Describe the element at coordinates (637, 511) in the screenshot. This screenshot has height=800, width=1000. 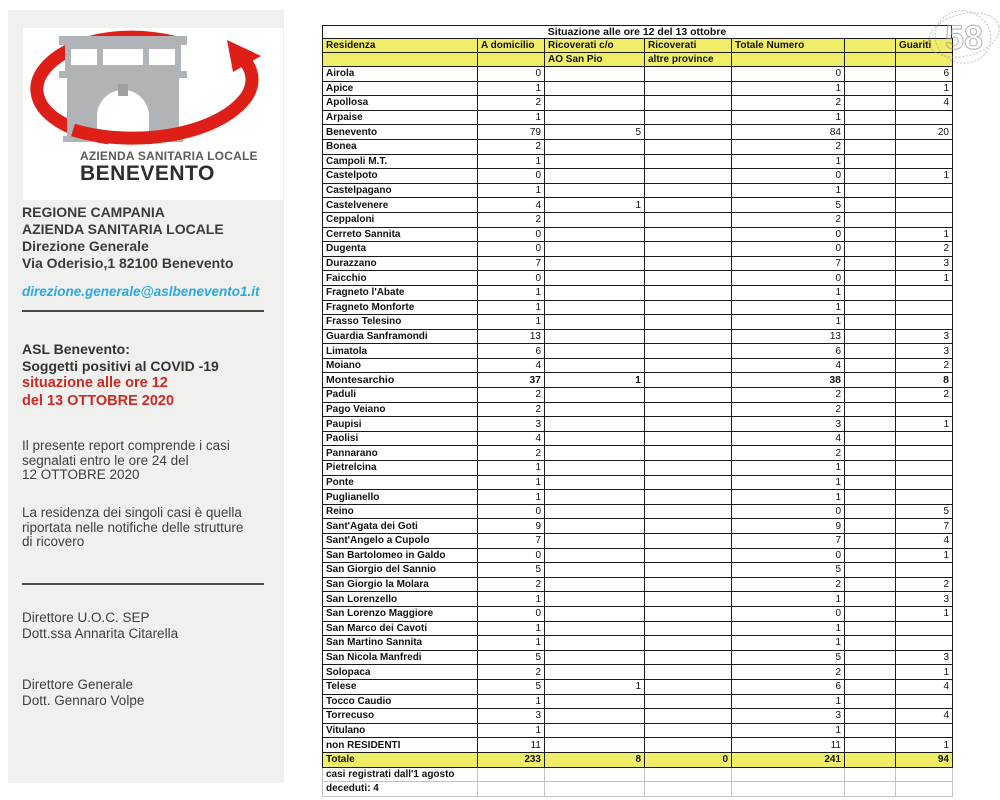
I see `table-row: Reino 0 0 5` at that location.